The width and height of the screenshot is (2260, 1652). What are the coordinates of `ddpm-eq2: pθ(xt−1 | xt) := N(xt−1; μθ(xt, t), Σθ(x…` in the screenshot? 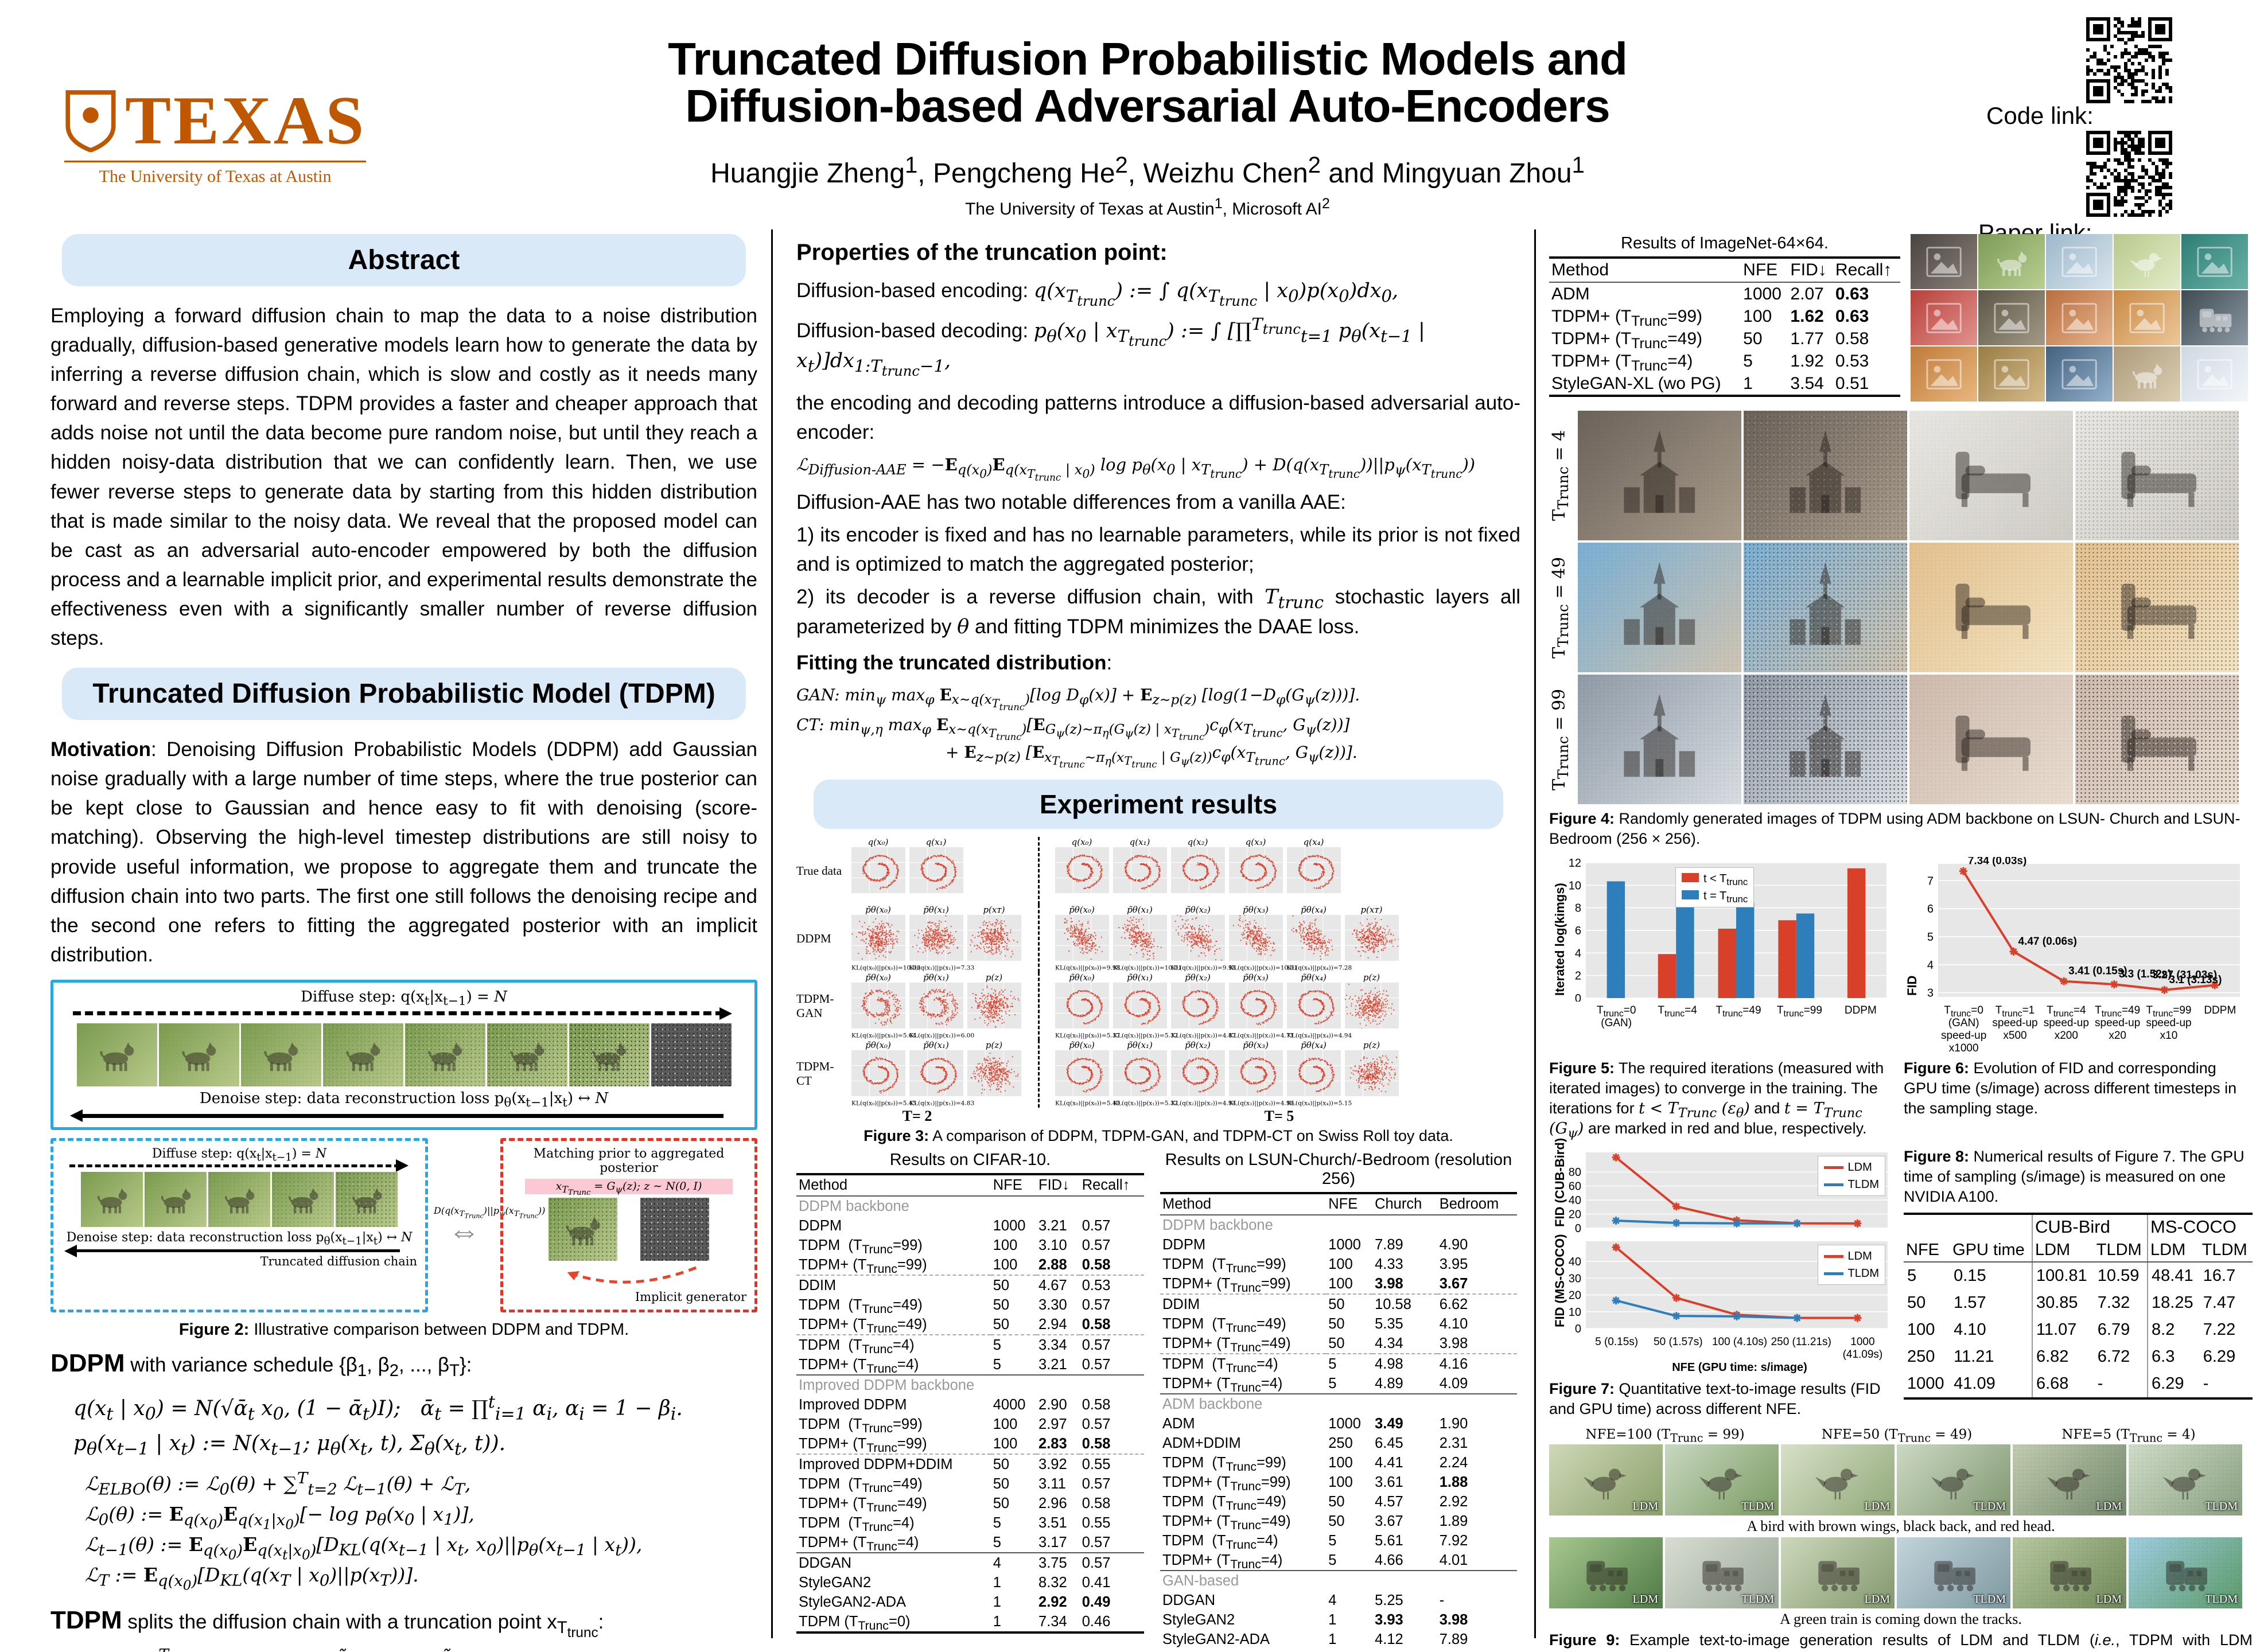 It's located at (289, 1446).